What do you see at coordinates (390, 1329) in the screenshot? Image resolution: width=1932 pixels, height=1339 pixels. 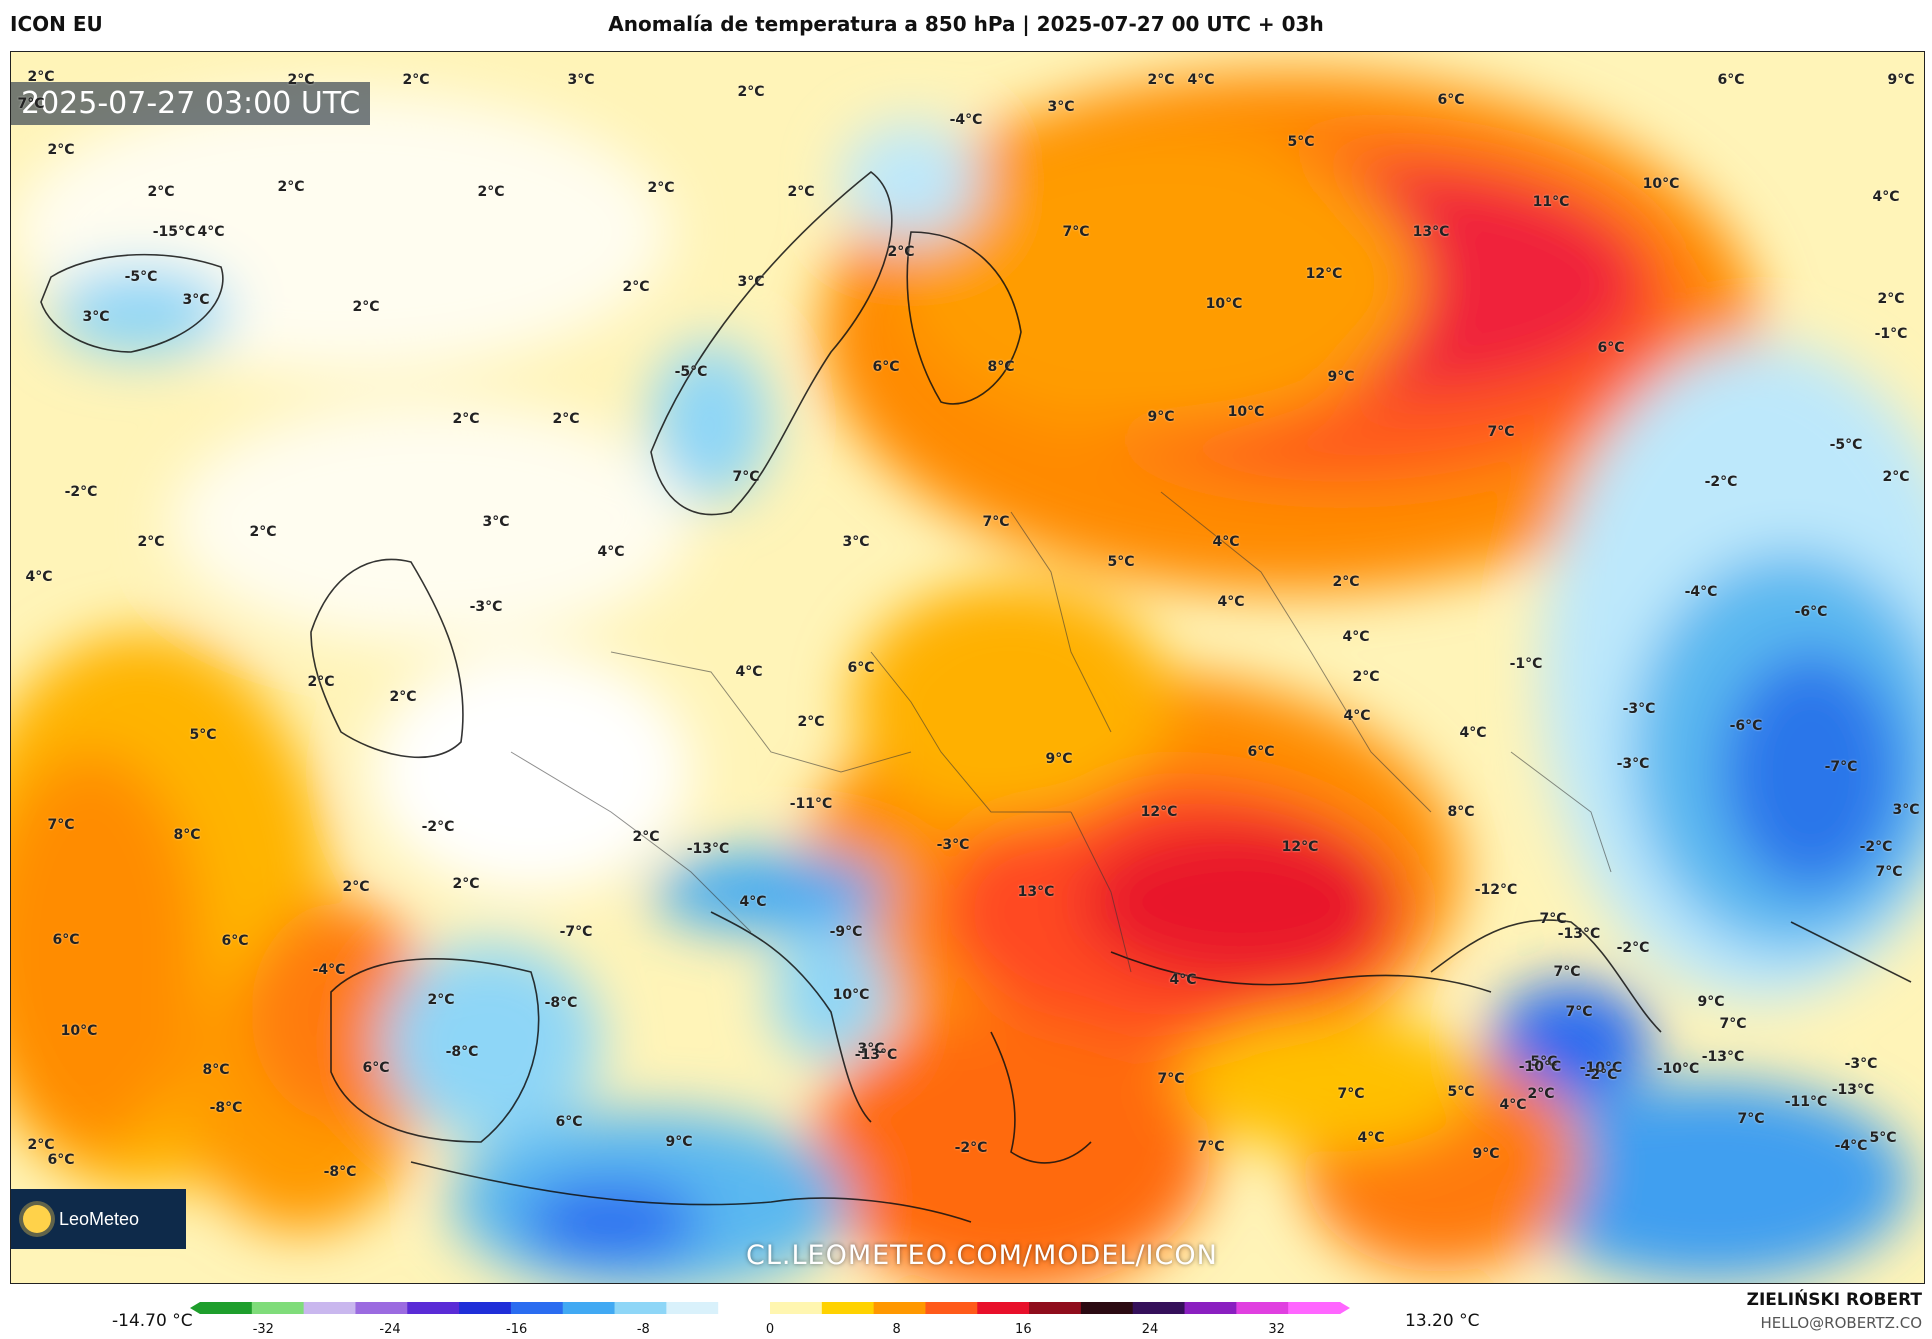 I see `colorbar-tick-label: -24` at bounding box center [390, 1329].